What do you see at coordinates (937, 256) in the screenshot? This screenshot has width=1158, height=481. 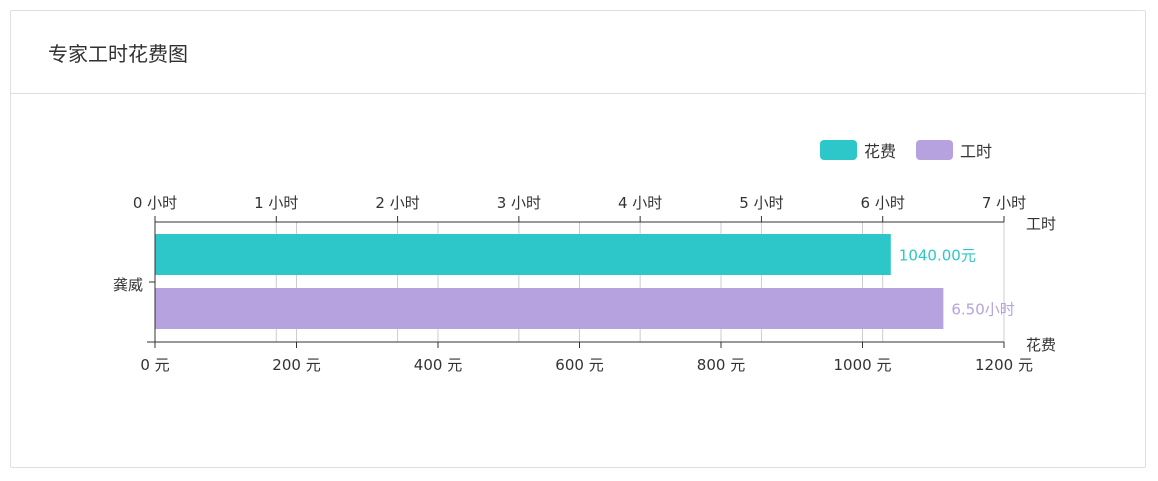 I see `bar-label-cost: 1040.00元` at bounding box center [937, 256].